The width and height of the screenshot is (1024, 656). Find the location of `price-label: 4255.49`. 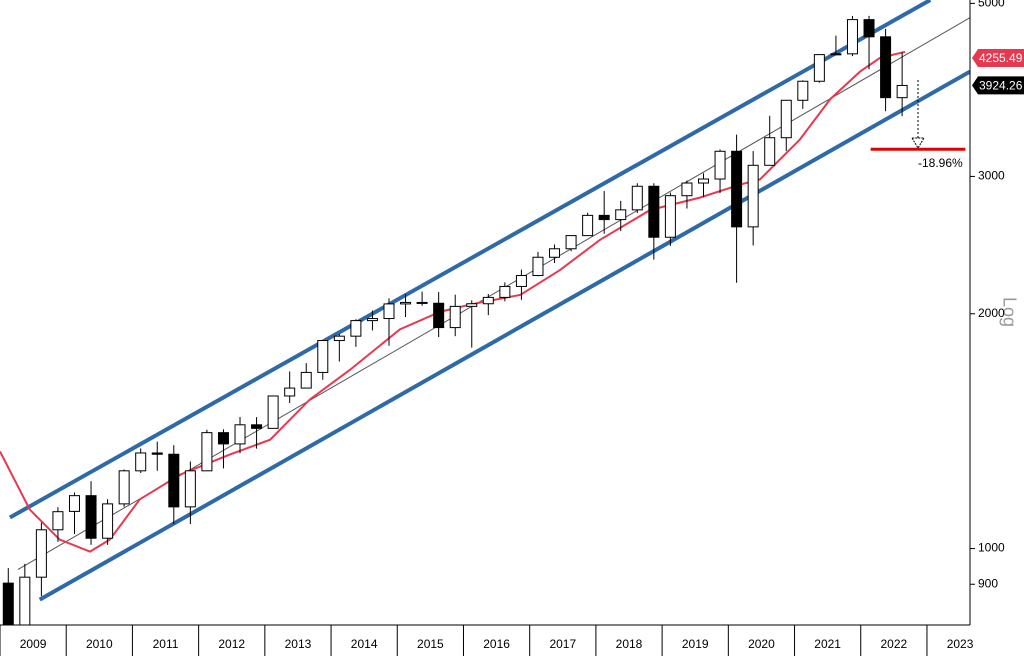

price-label: 4255.49 is located at coordinates (1001, 58).